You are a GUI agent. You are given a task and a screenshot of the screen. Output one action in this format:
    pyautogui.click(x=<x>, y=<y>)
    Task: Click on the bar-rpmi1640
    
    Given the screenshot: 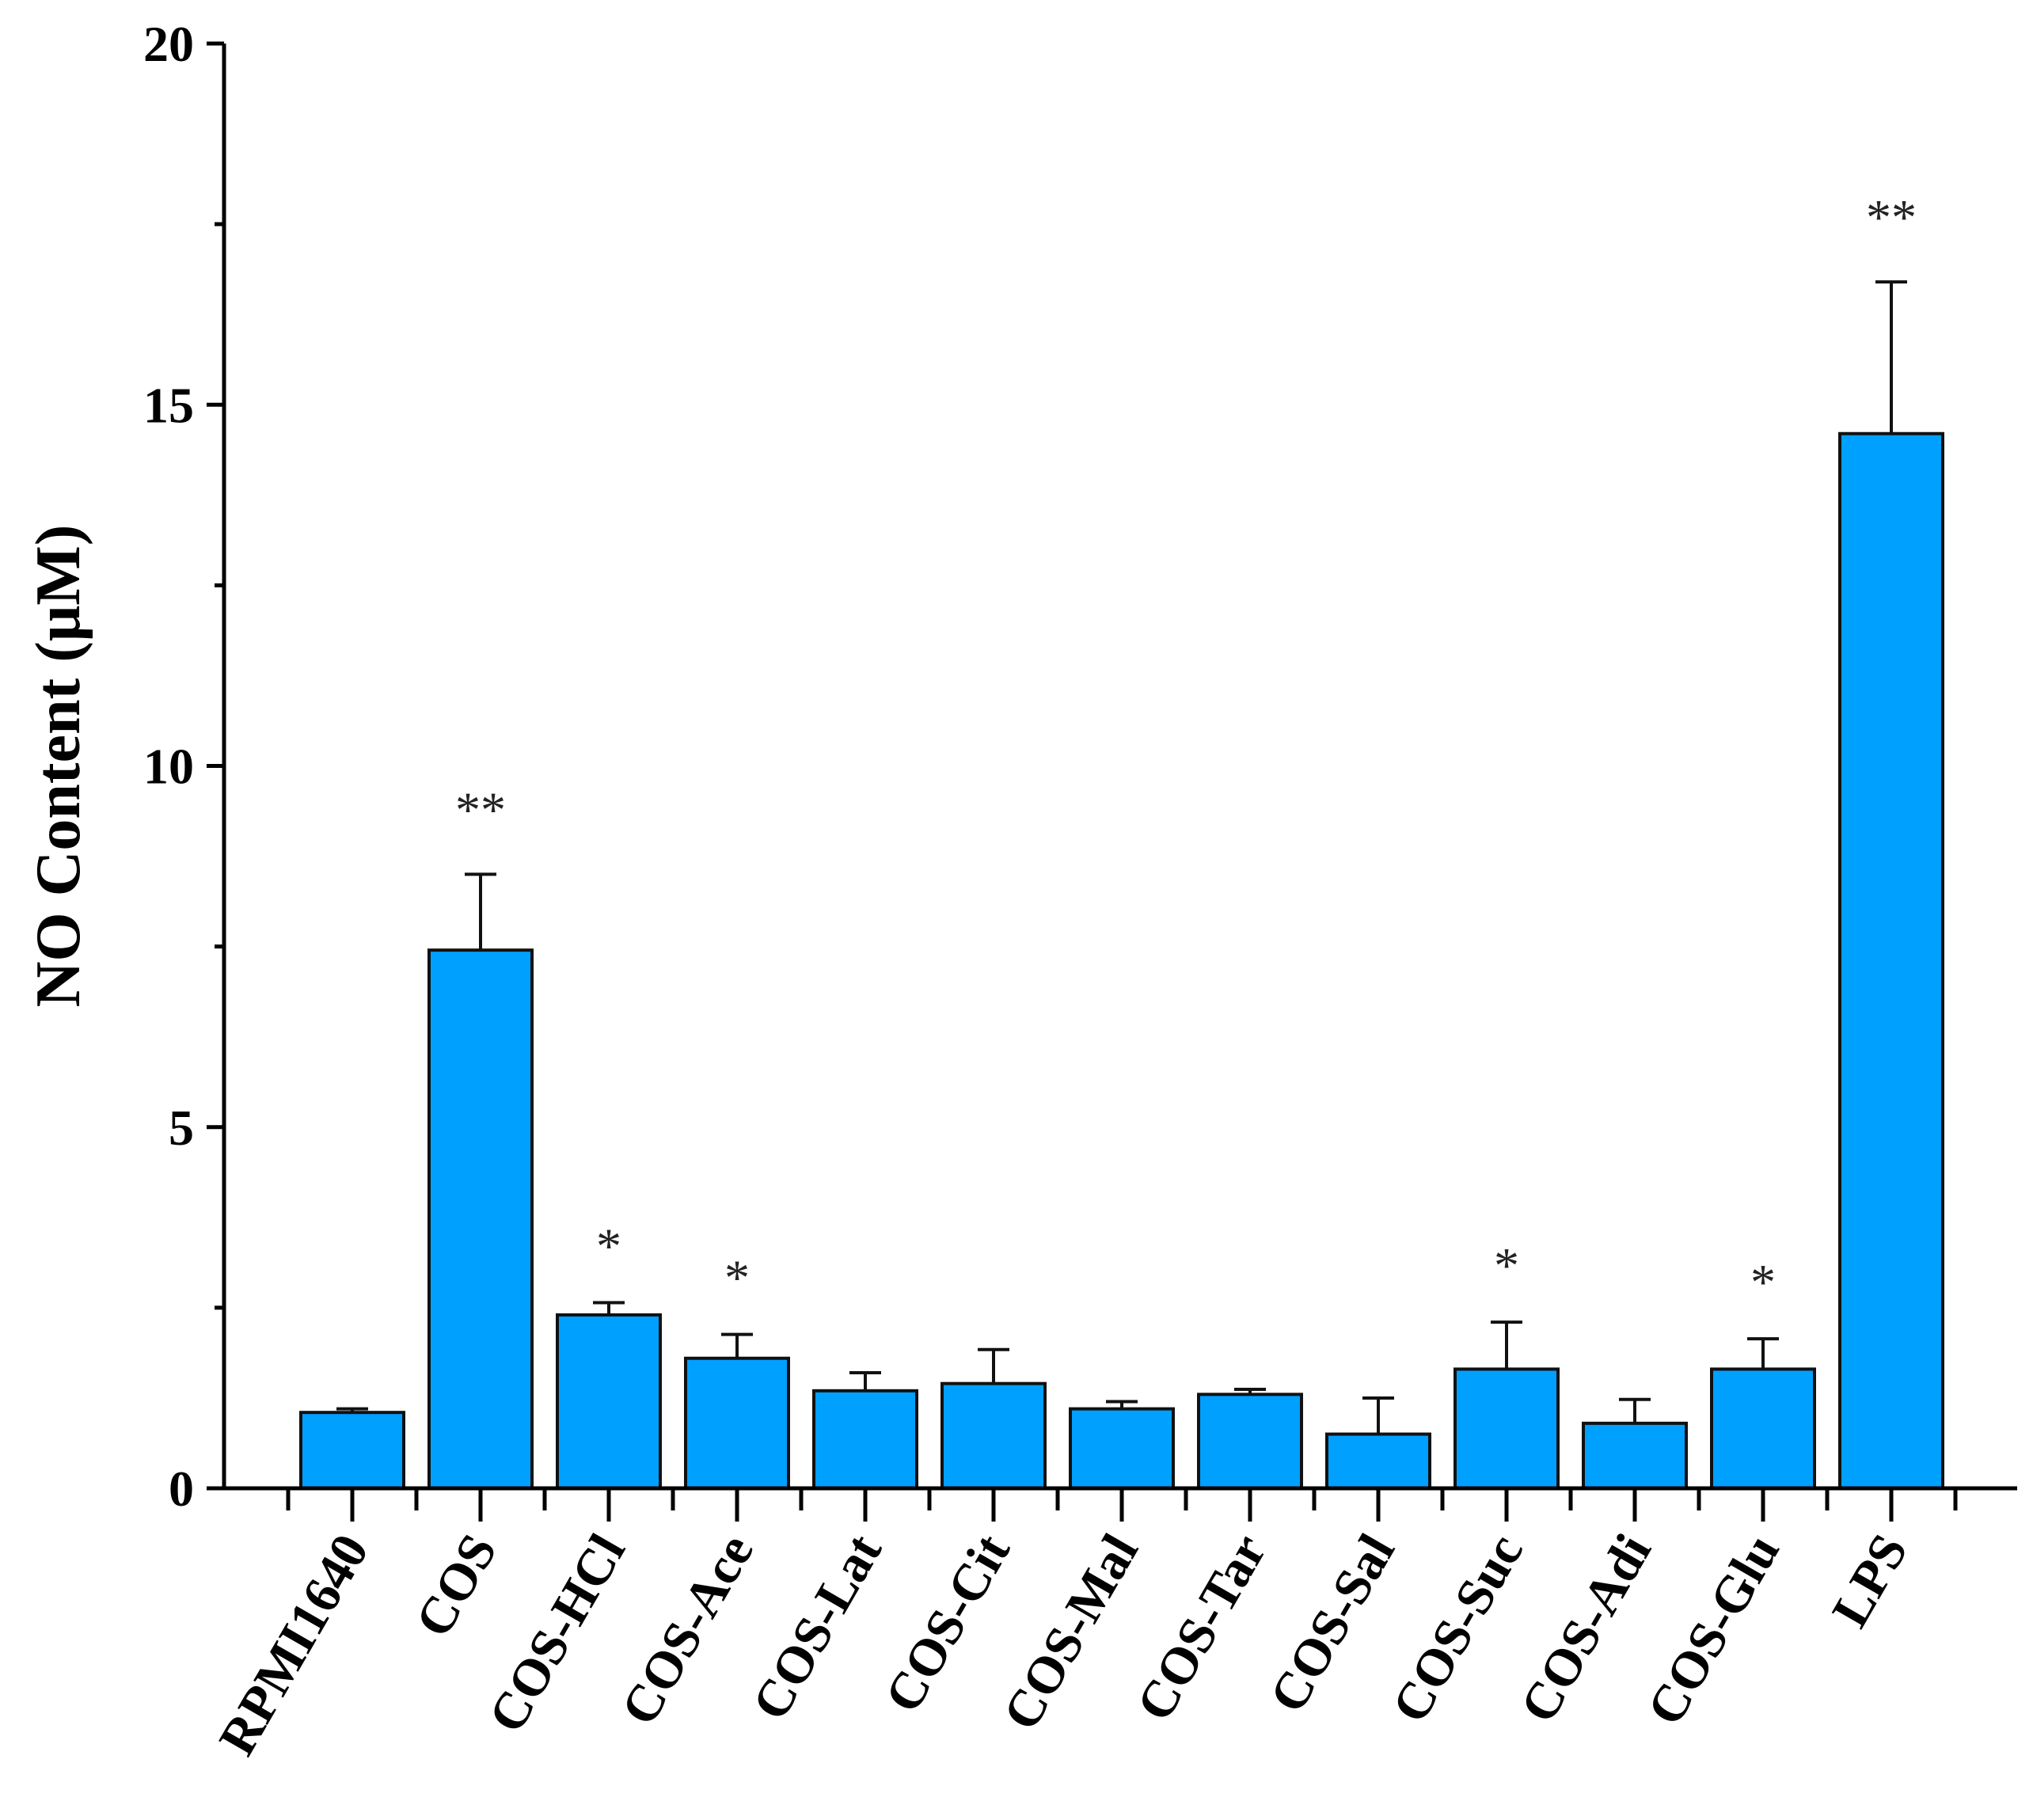 What is the action you would take?
    pyautogui.click(x=352, y=1450)
    